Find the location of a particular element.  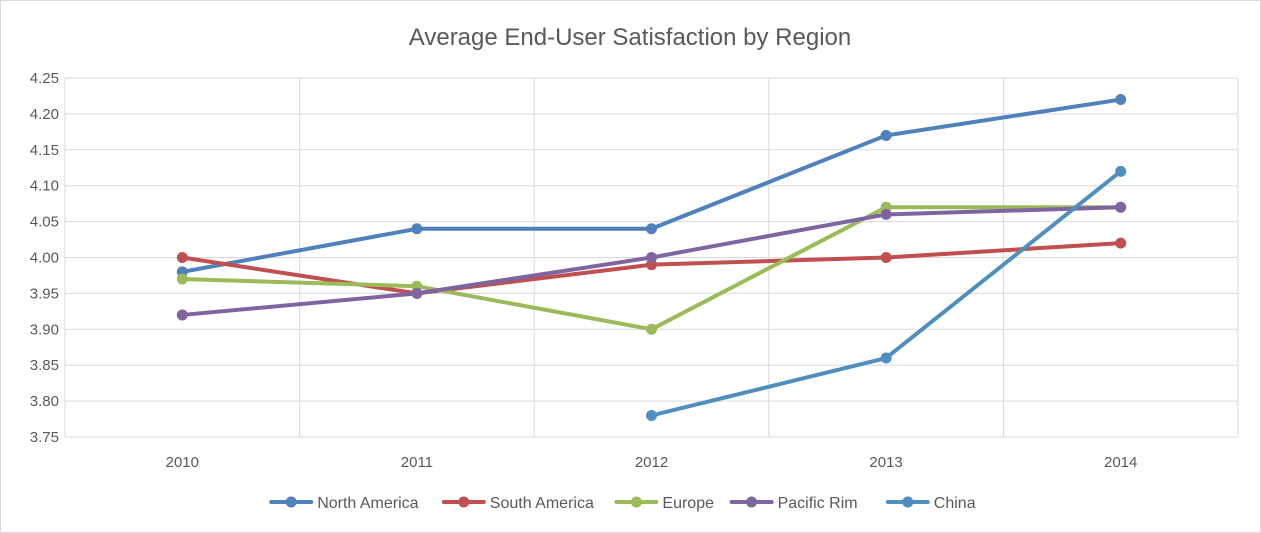

y-tick-label: 3.80 is located at coordinates (44, 401).